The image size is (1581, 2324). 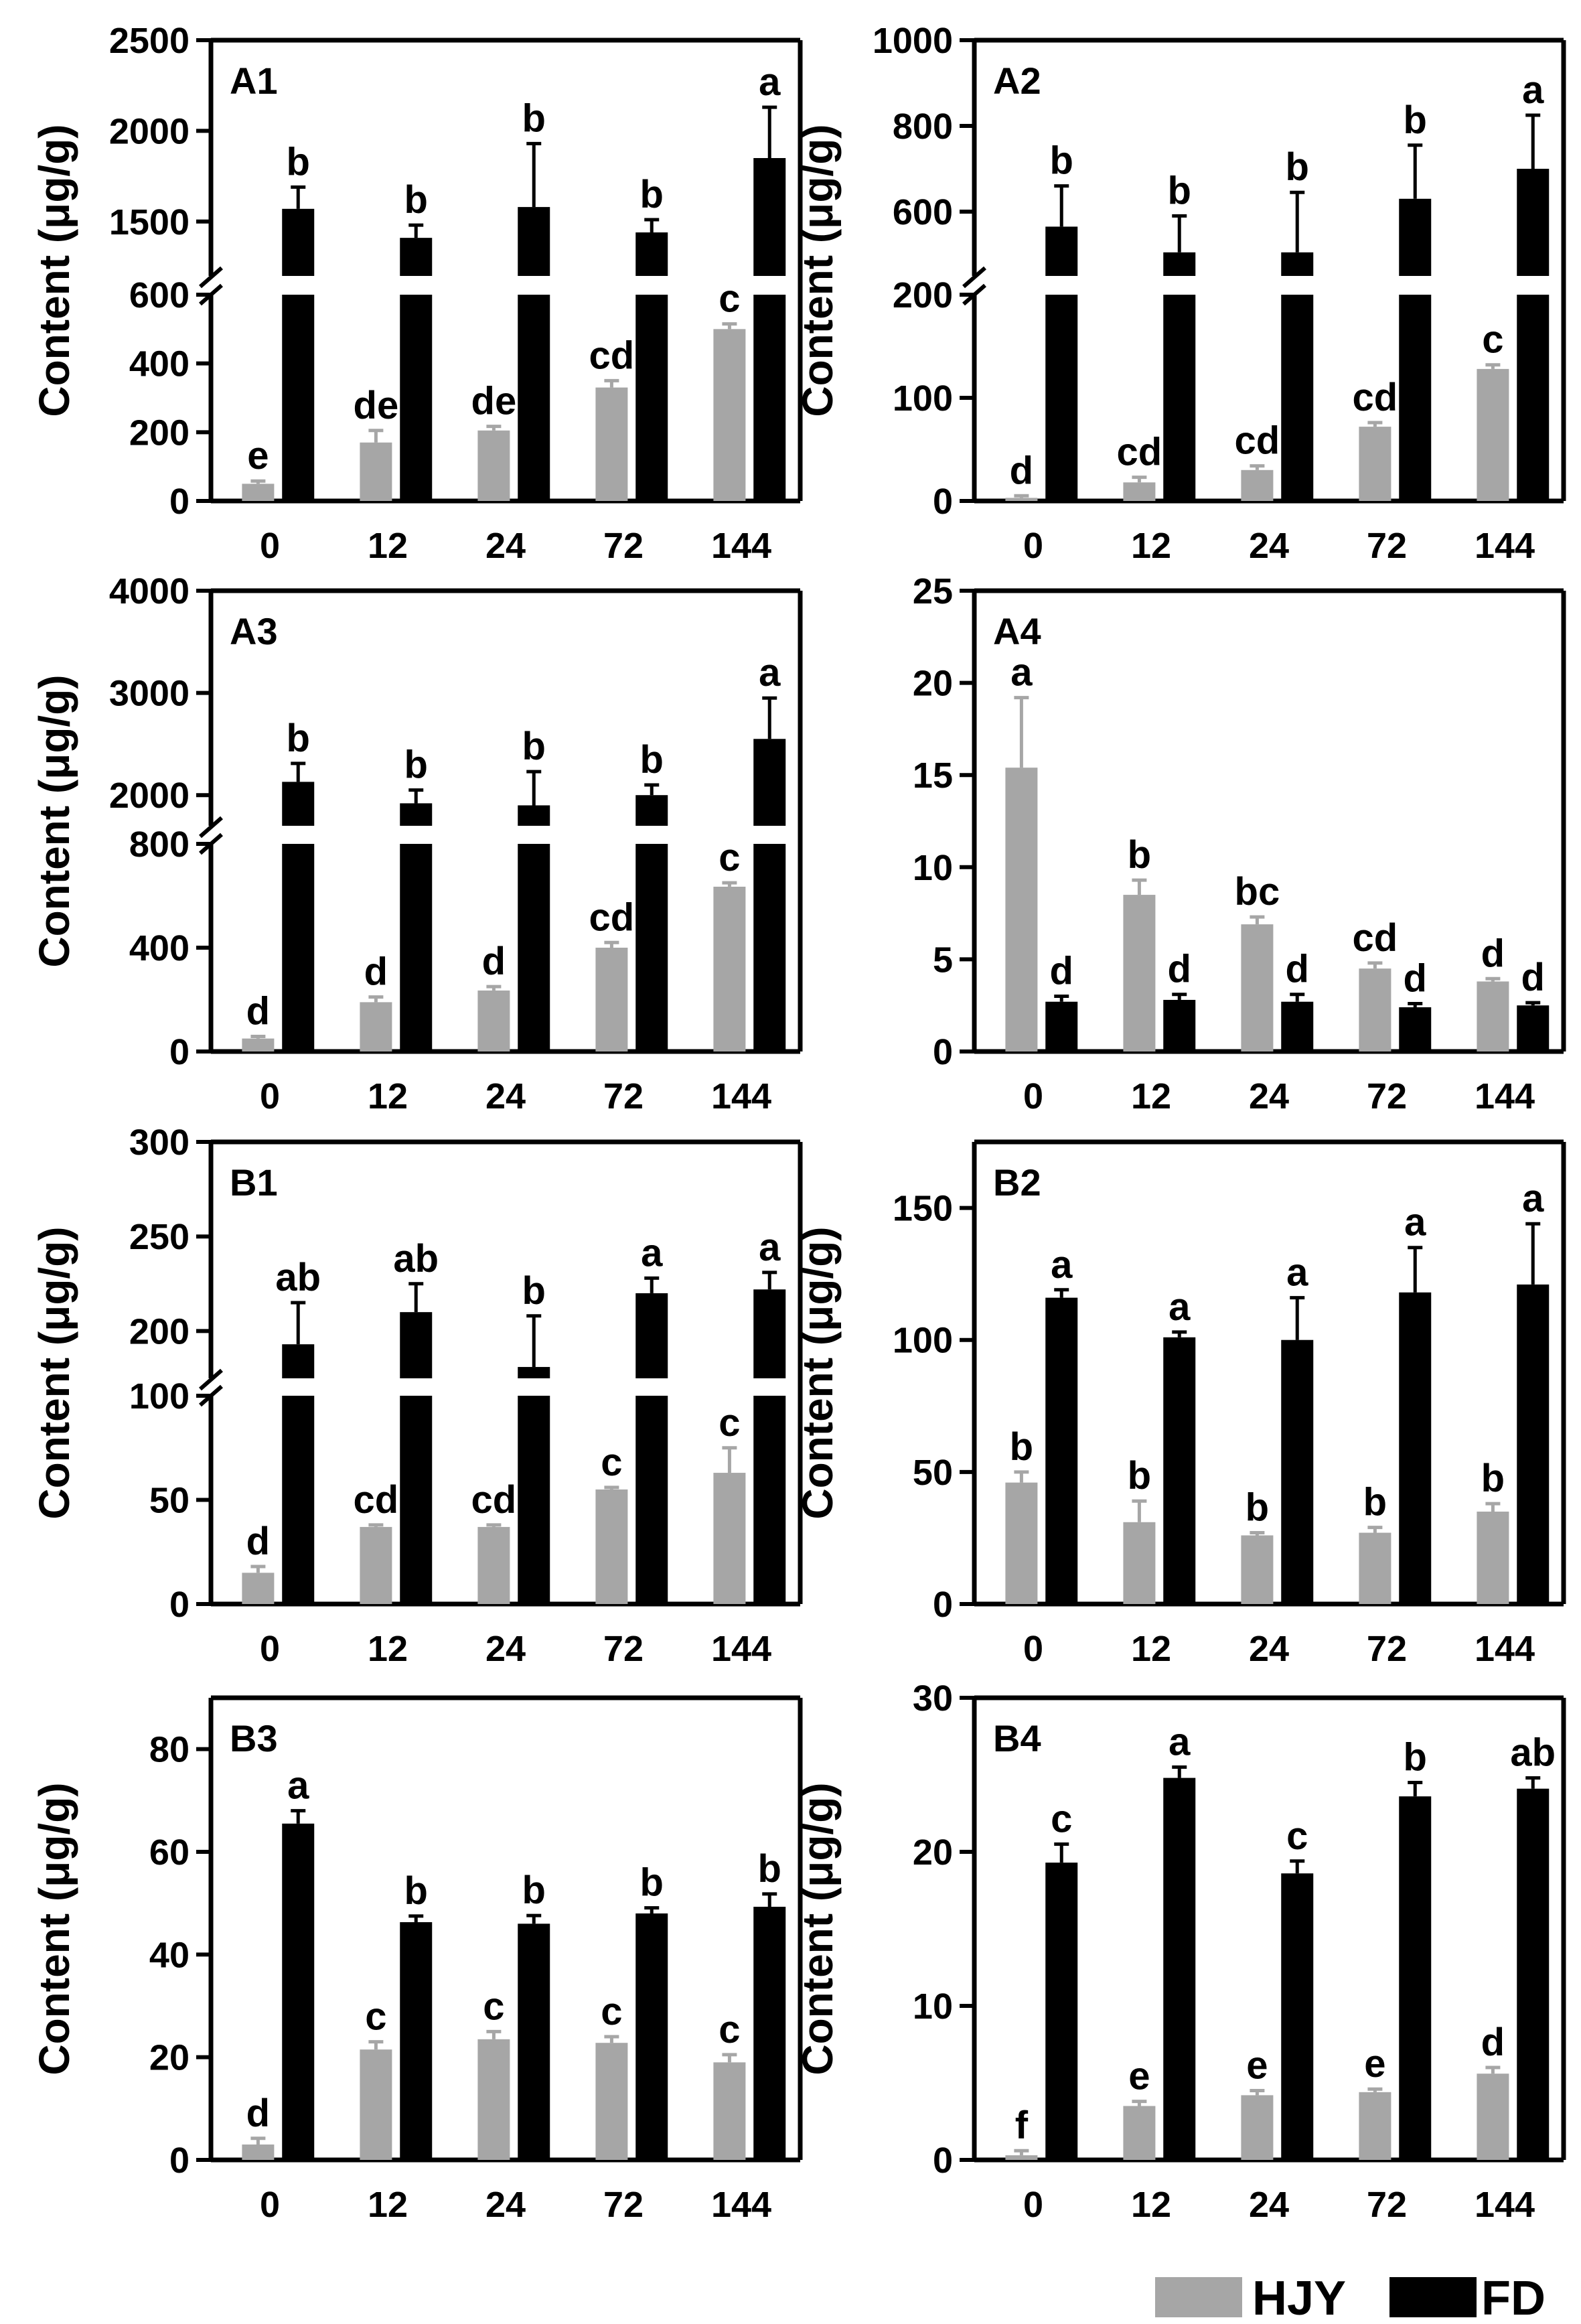 I want to click on y-tick-label: 25, so click(x=933, y=591).